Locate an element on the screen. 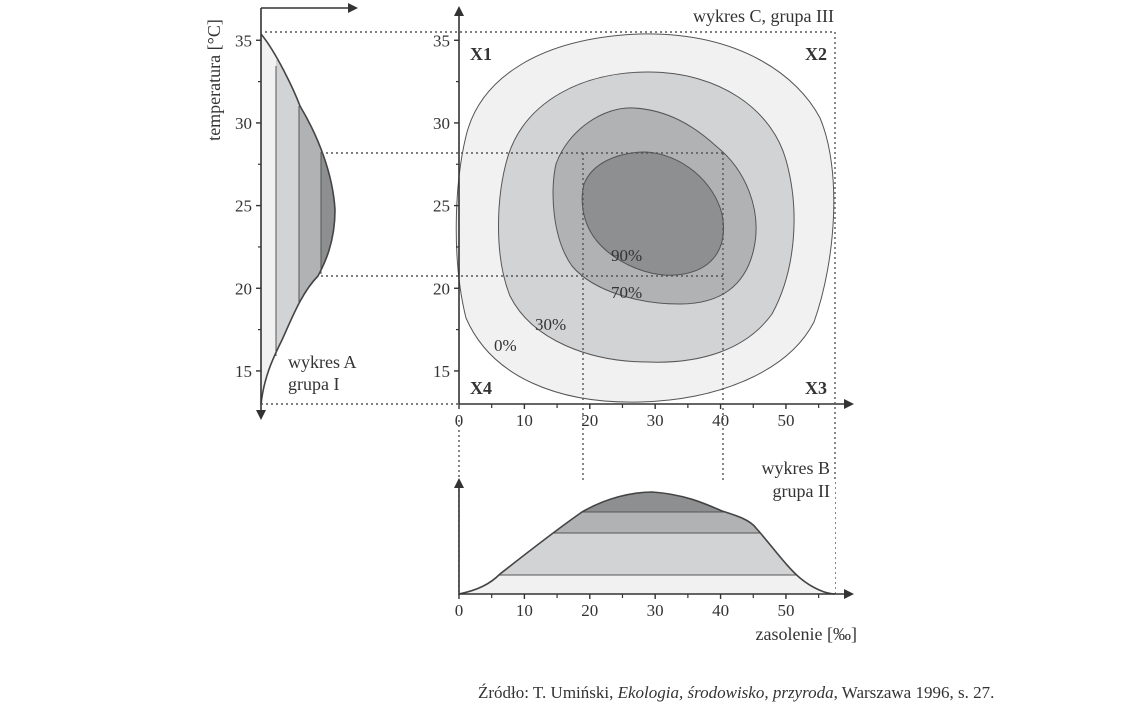 The image size is (1146, 717). chart-b-xtick-label: 50 is located at coordinates (785, 610).